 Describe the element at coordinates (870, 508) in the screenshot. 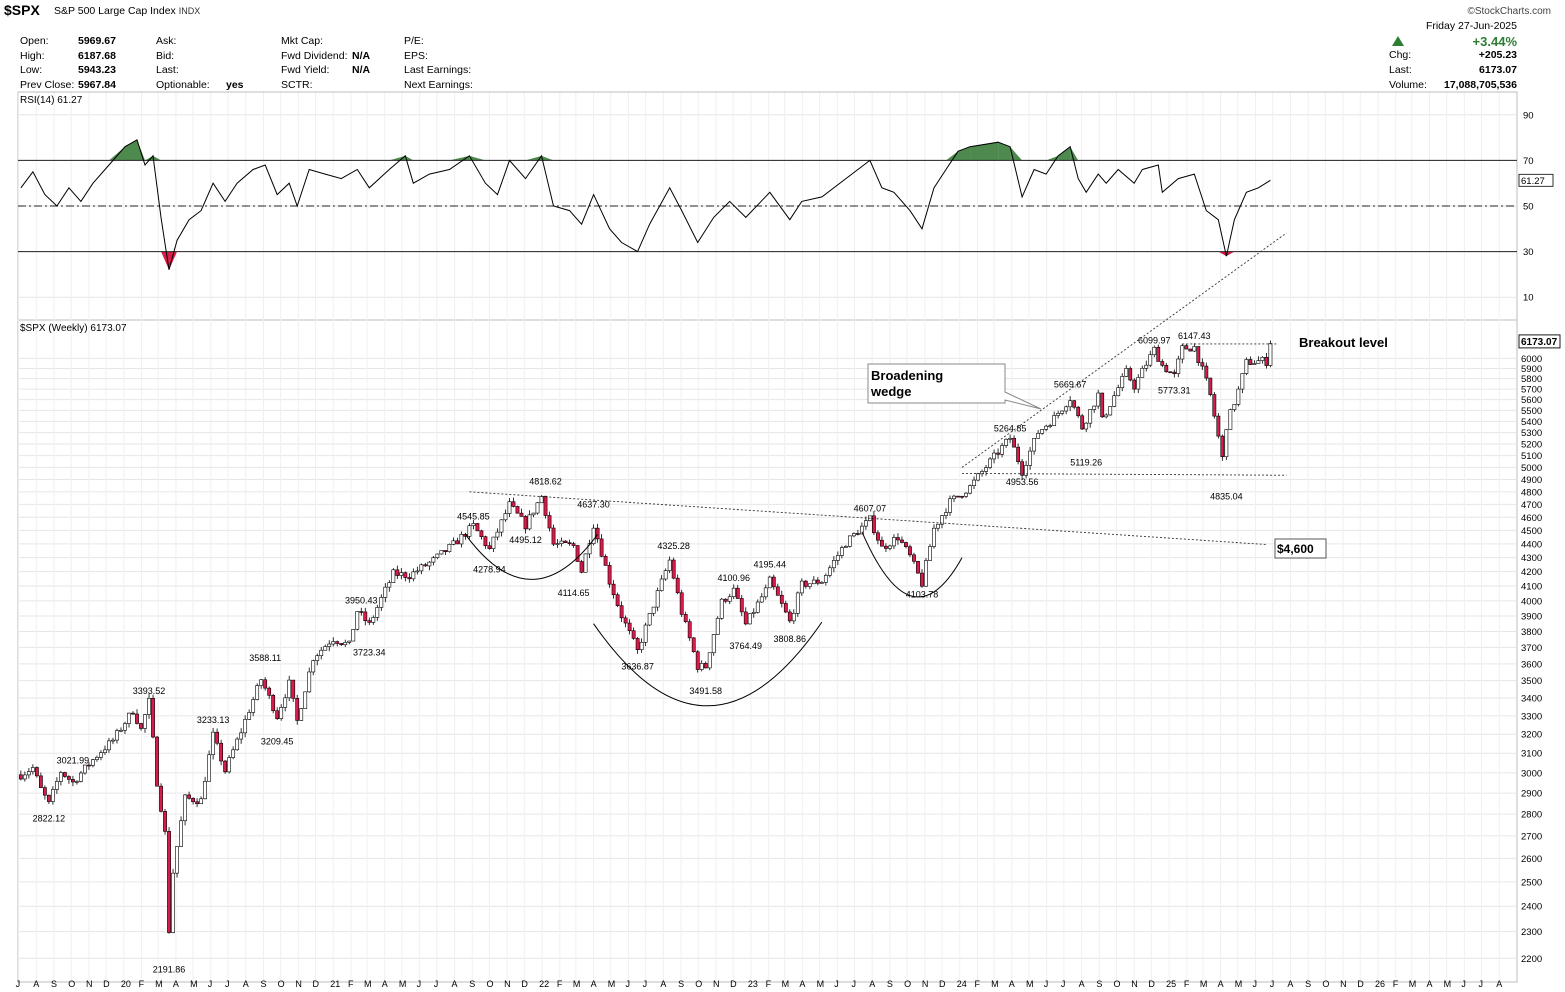

I see `price-annotation: 4607.07` at that location.